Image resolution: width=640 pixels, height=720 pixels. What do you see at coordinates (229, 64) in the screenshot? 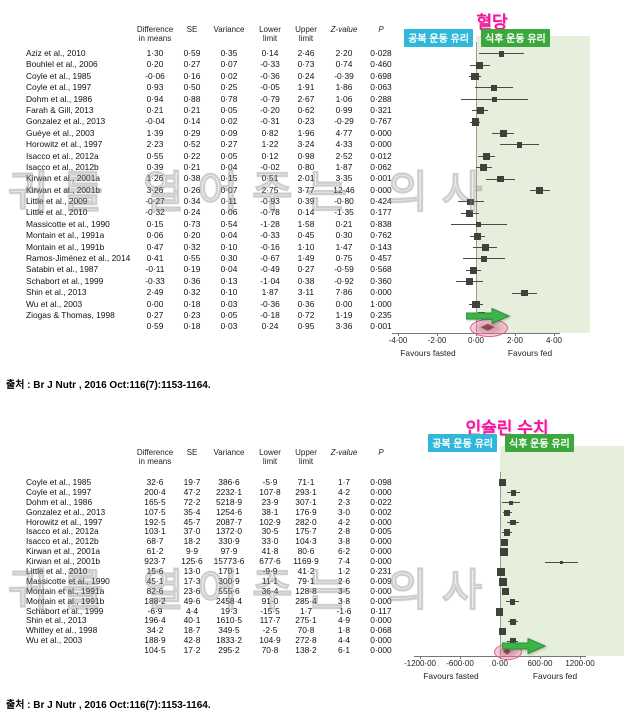
I see `variance-value: 0·07` at bounding box center [229, 64].